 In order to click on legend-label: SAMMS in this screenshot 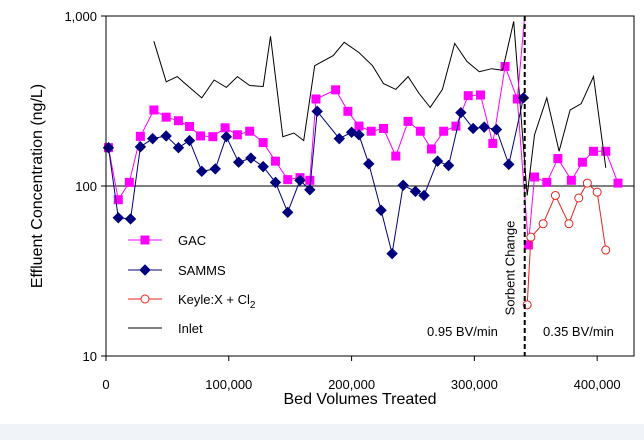, I will do `click(202, 270)`.